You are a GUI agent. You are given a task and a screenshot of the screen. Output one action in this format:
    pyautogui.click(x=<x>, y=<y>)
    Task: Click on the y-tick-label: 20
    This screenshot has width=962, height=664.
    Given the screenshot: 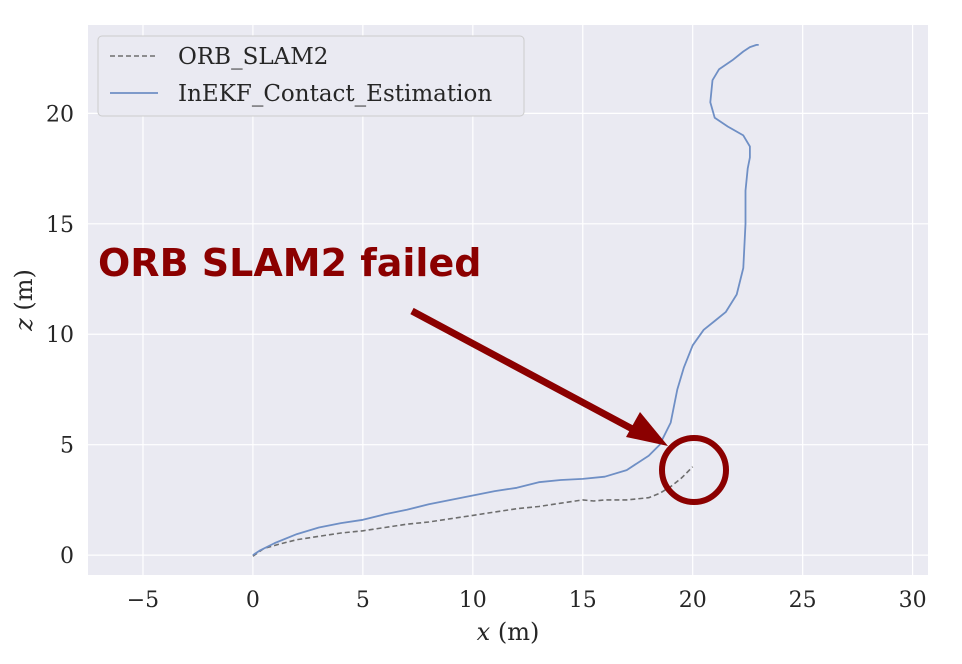 What is the action you would take?
    pyautogui.click(x=60, y=114)
    